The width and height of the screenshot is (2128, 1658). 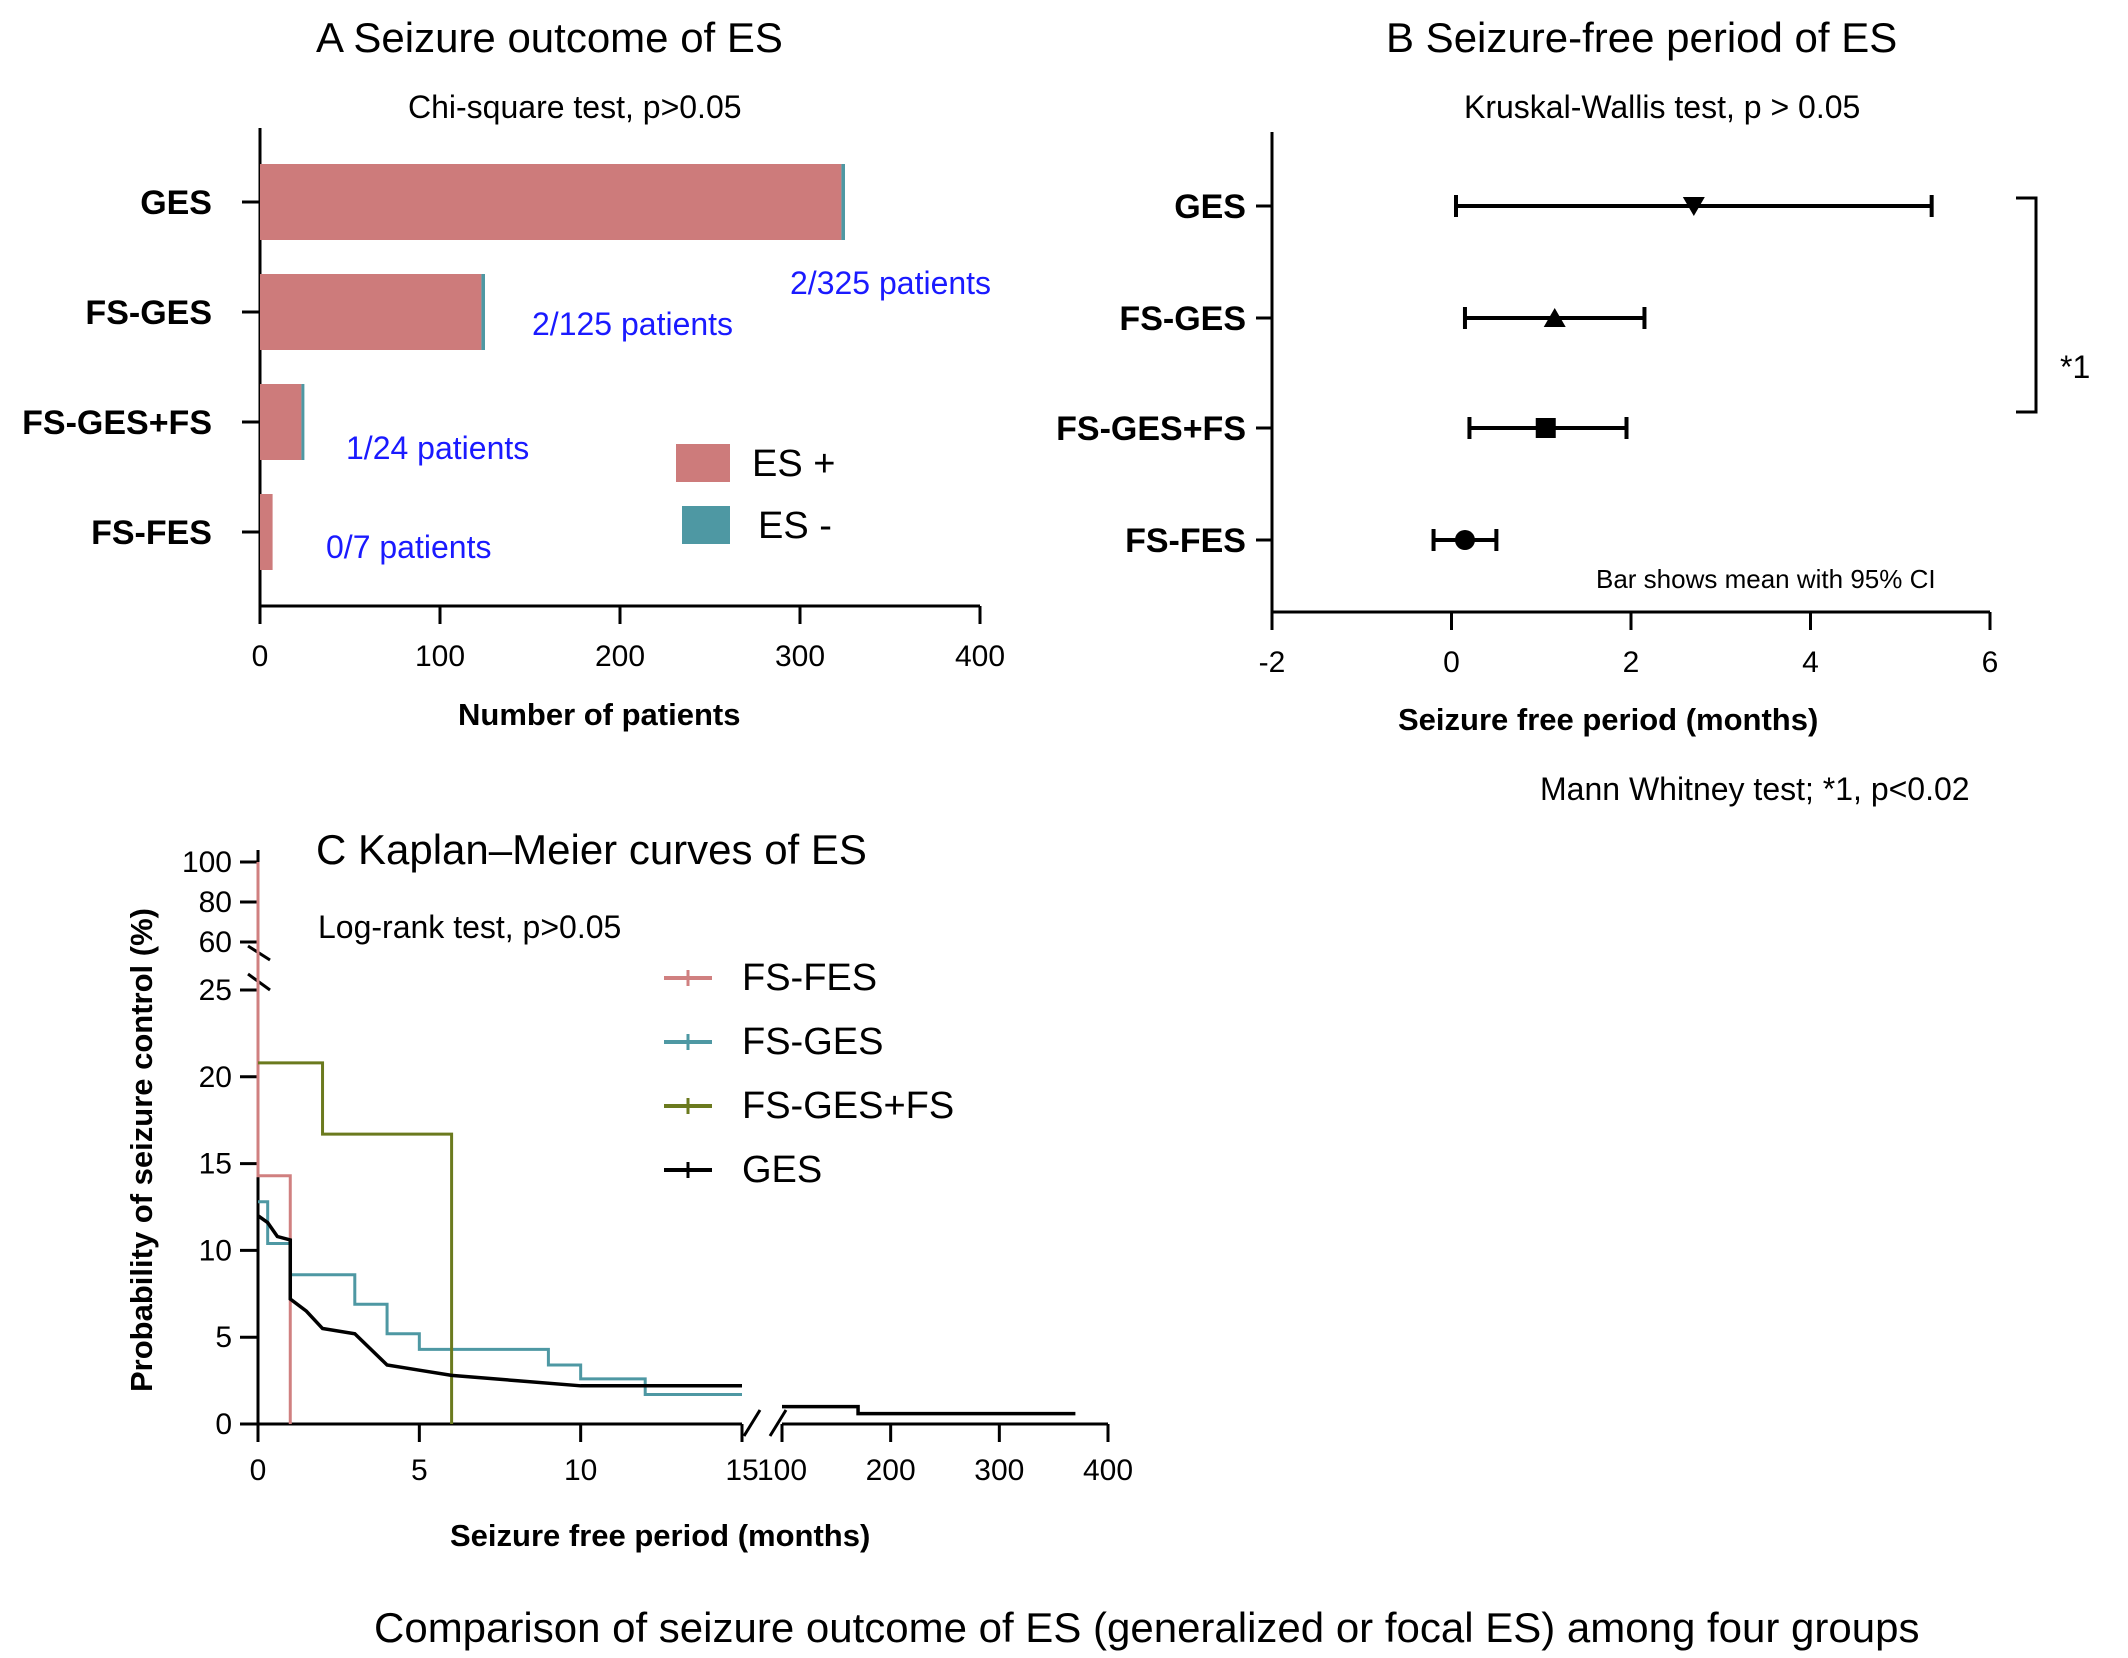 What do you see at coordinates (599, 714) in the screenshot?
I see `panel-a-x-label: Number of patients` at bounding box center [599, 714].